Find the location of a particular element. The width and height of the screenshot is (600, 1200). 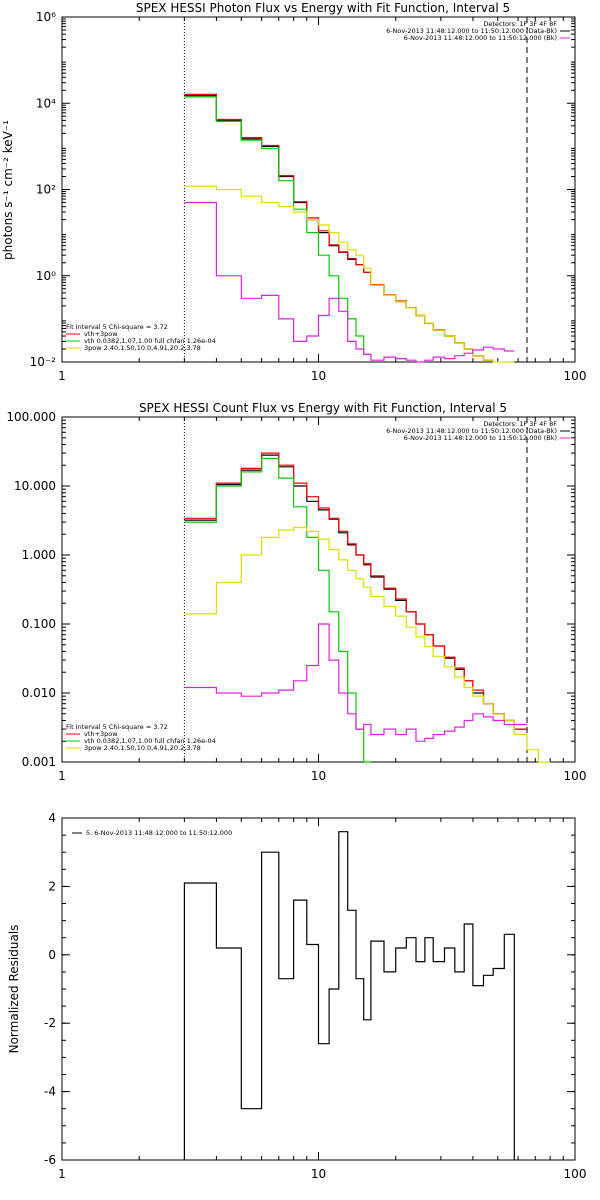

y-tick-label: -4 is located at coordinates (50, 1092).